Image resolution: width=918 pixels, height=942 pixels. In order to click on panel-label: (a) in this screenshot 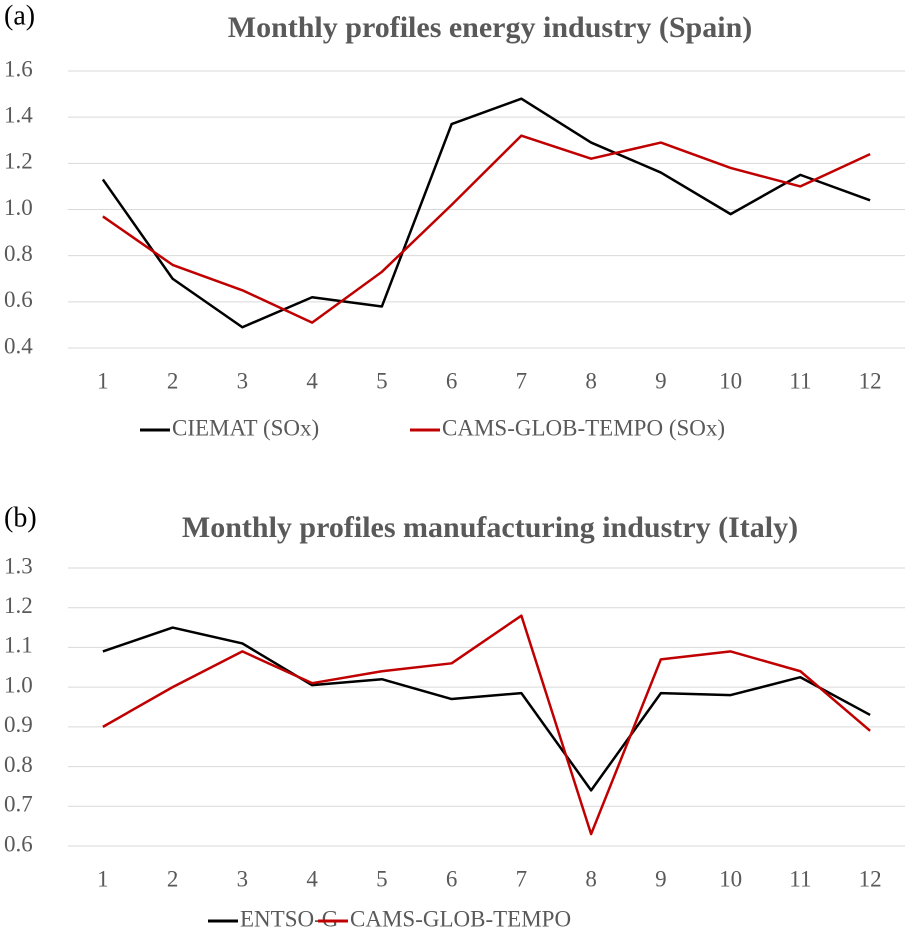, I will do `click(19, 15)`.